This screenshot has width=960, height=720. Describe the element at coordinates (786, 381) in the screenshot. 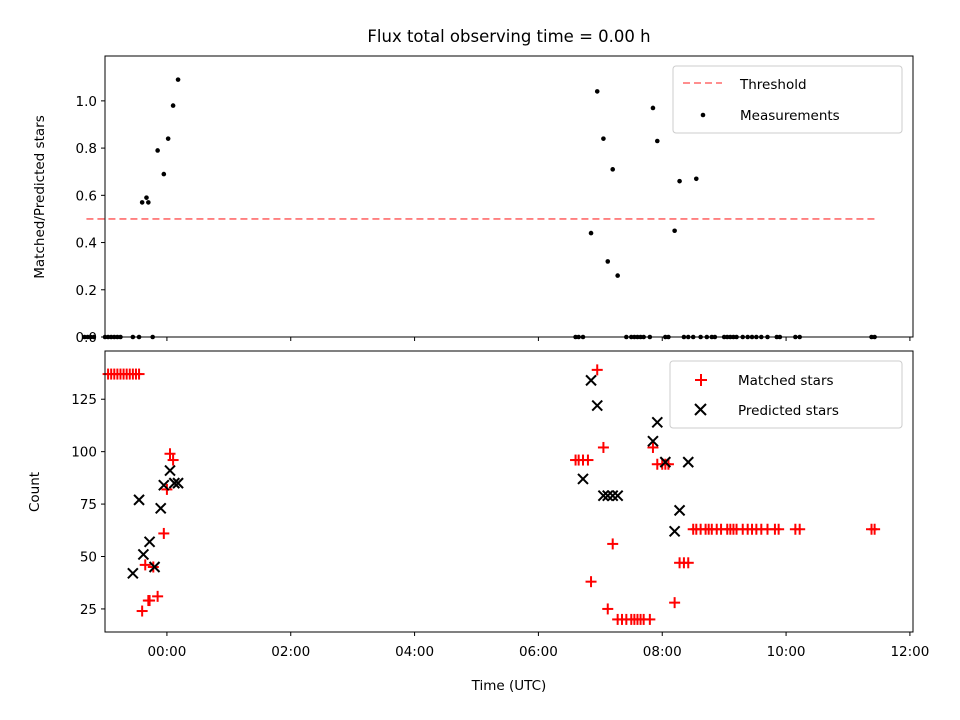

I see `legend-matched-label: Matched stars` at that location.